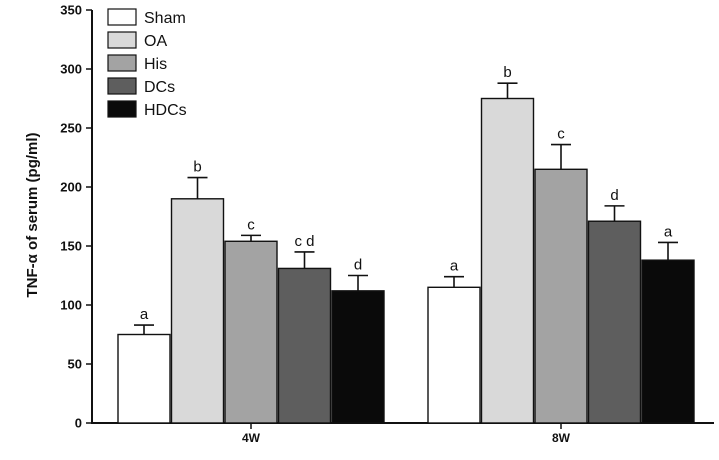  Describe the element at coordinates (561, 296) in the screenshot. I see `bar-his-8w` at that location.